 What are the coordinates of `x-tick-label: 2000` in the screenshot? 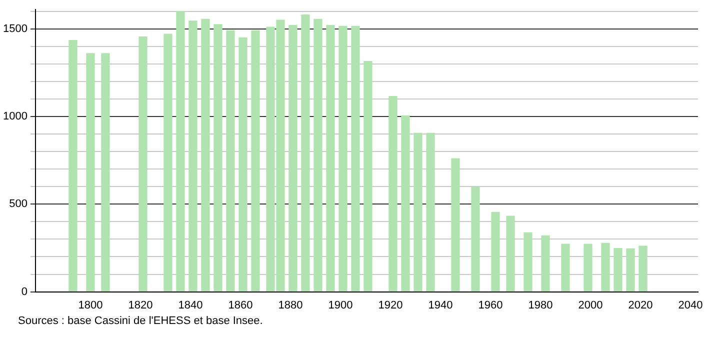 It's located at (590, 305).